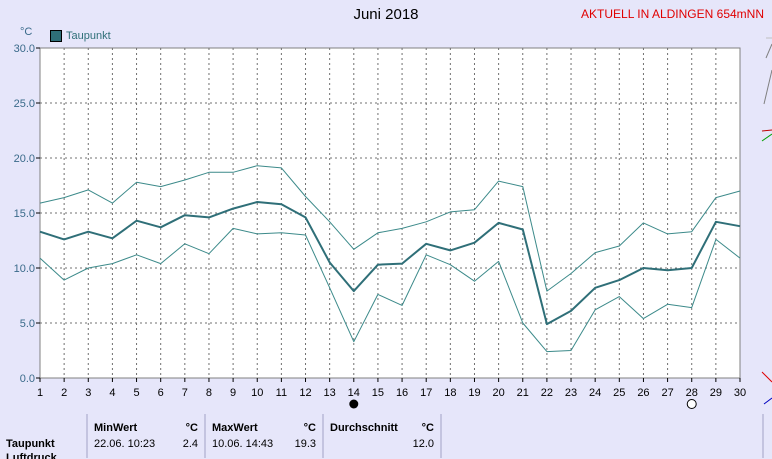  I want to click on x-tick-label: 27, so click(667, 393).